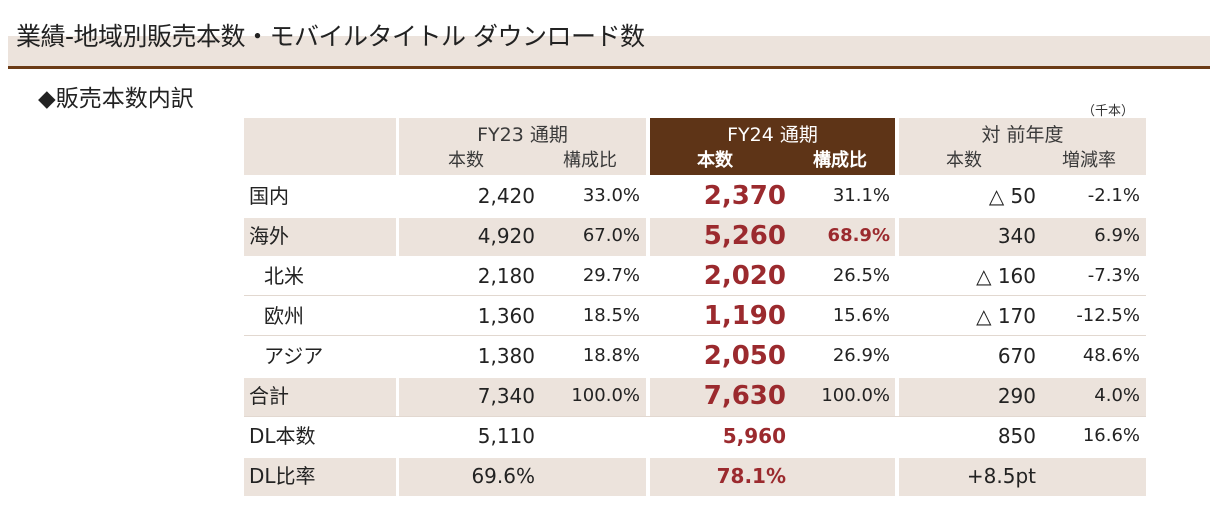 This screenshot has height=505, width=1210. What do you see at coordinates (269, 236) in the screenshot?
I see `row-label-overseas: 海外` at bounding box center [269, 236].